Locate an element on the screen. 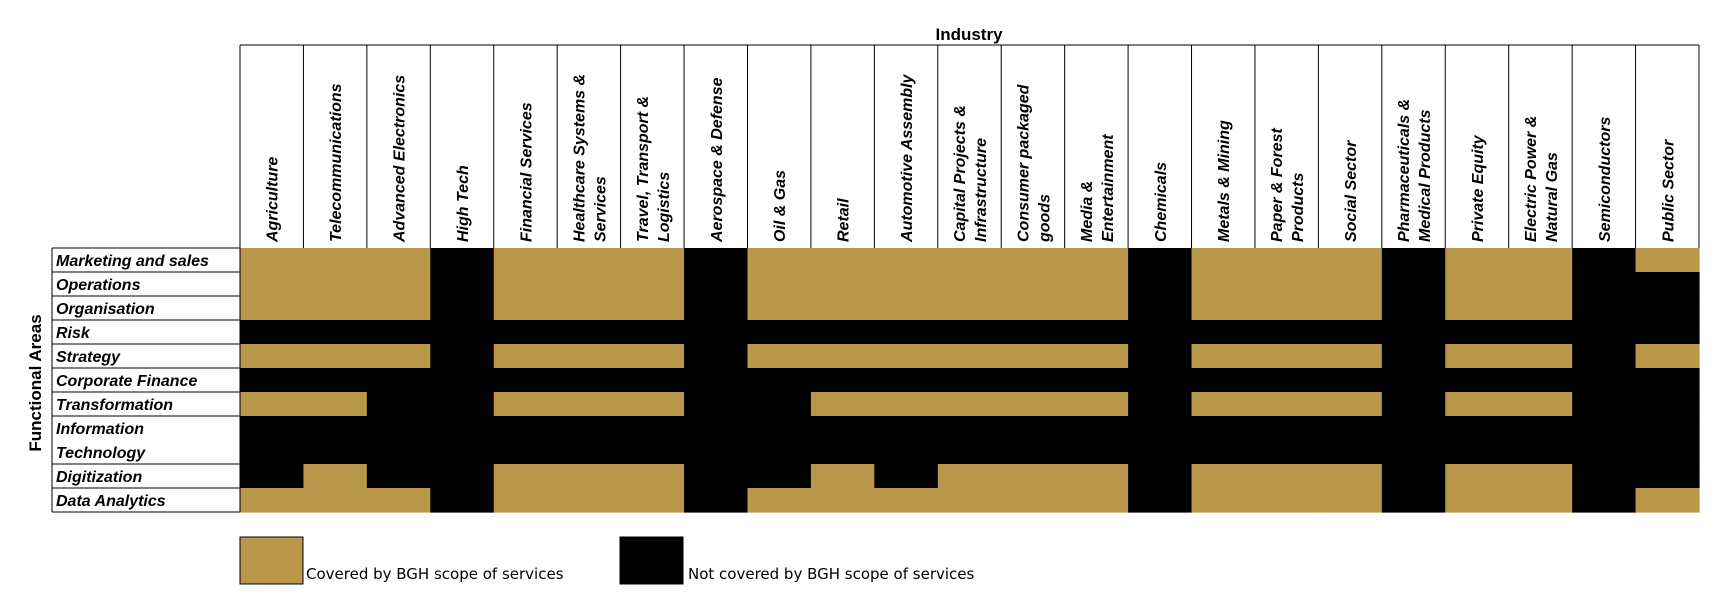  heatmap-cell-strategy-metals-mining is located at coordinates (1223, 356).